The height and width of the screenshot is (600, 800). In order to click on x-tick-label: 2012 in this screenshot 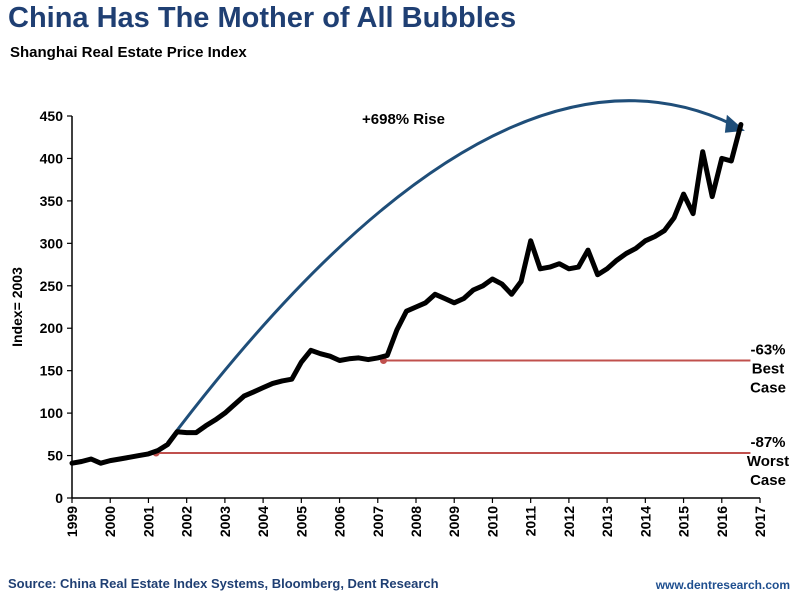, I will do `click(569, 521)`.